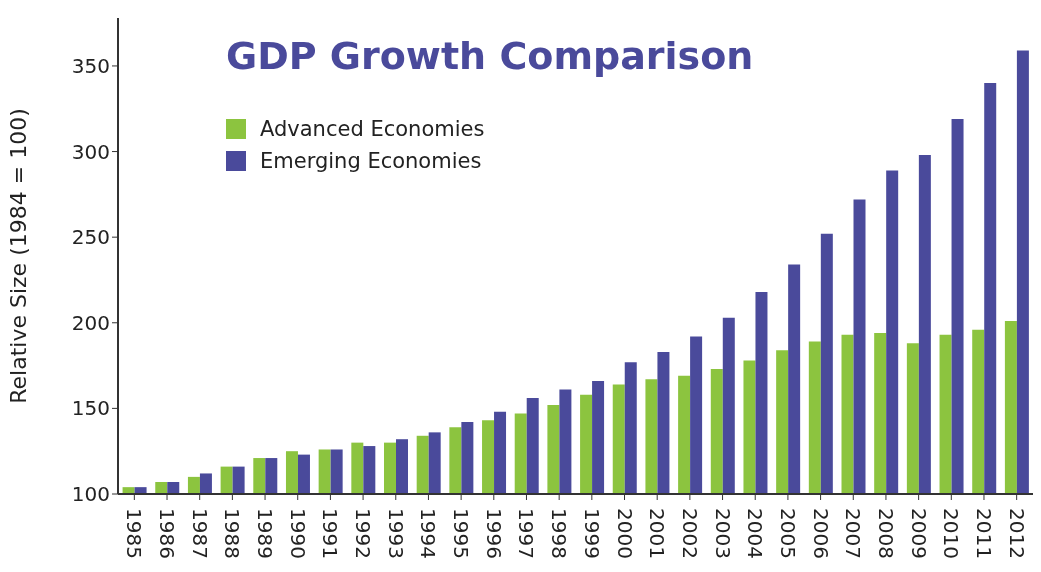  I want to click on x-tick-label: 1992, so click(363, 533).